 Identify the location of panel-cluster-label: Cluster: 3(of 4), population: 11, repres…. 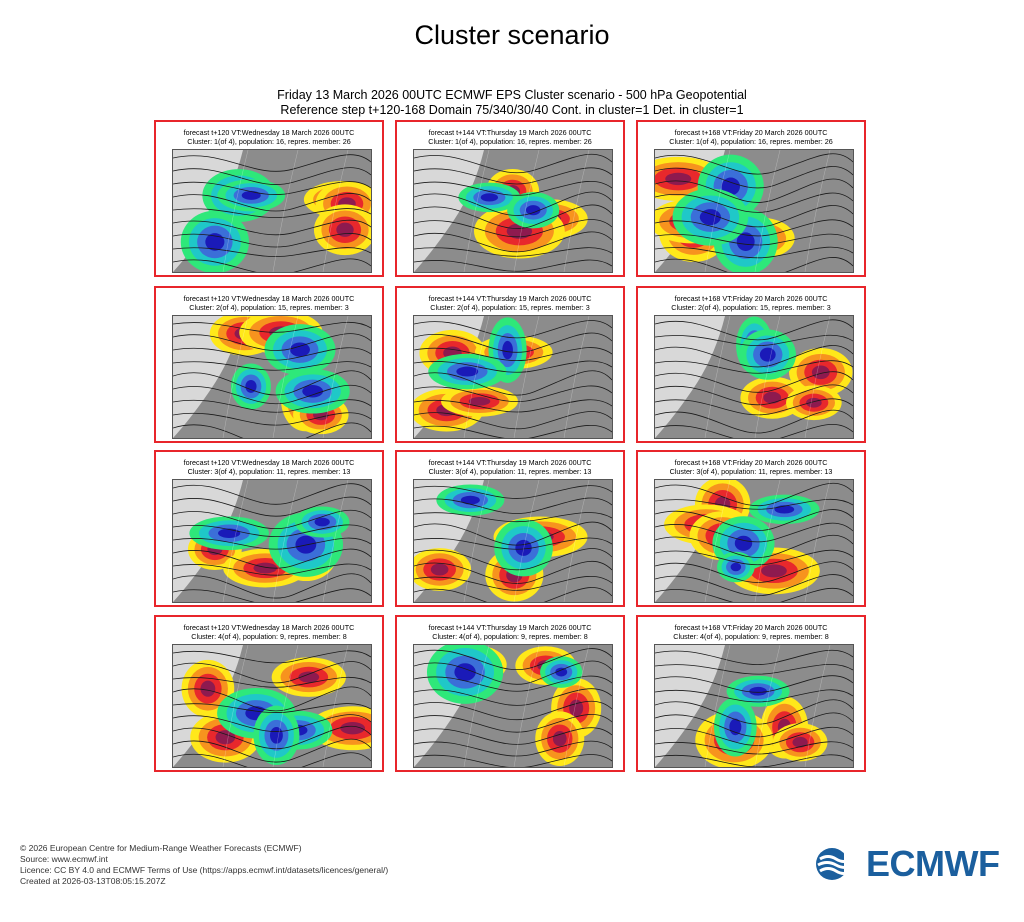
(751, 471).